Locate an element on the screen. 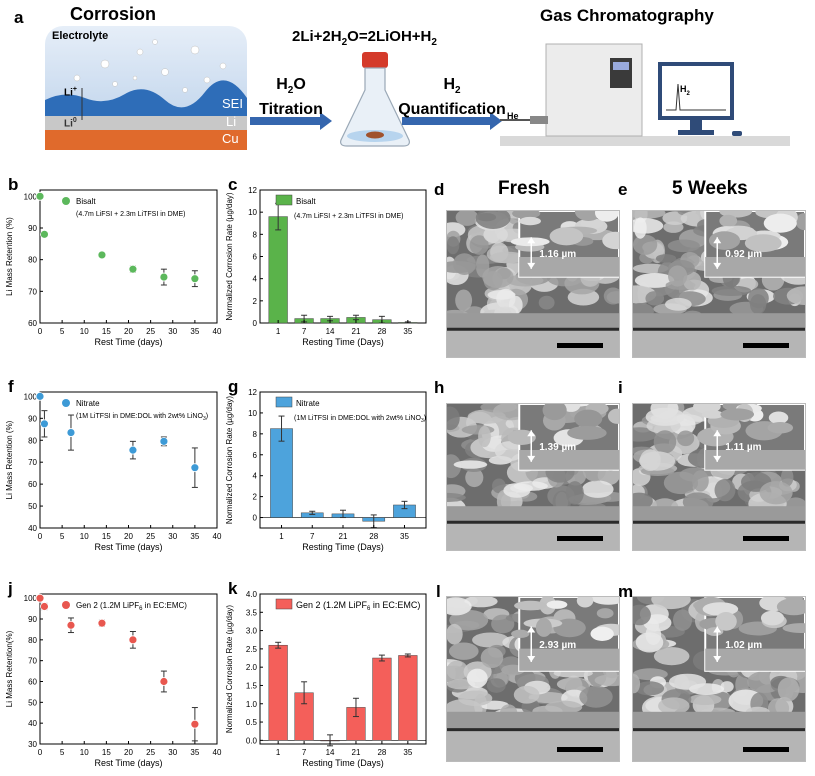 This screenshot has height=776, width=815. thickness-label: 2.93 µm is located at coordinates (557, 645).